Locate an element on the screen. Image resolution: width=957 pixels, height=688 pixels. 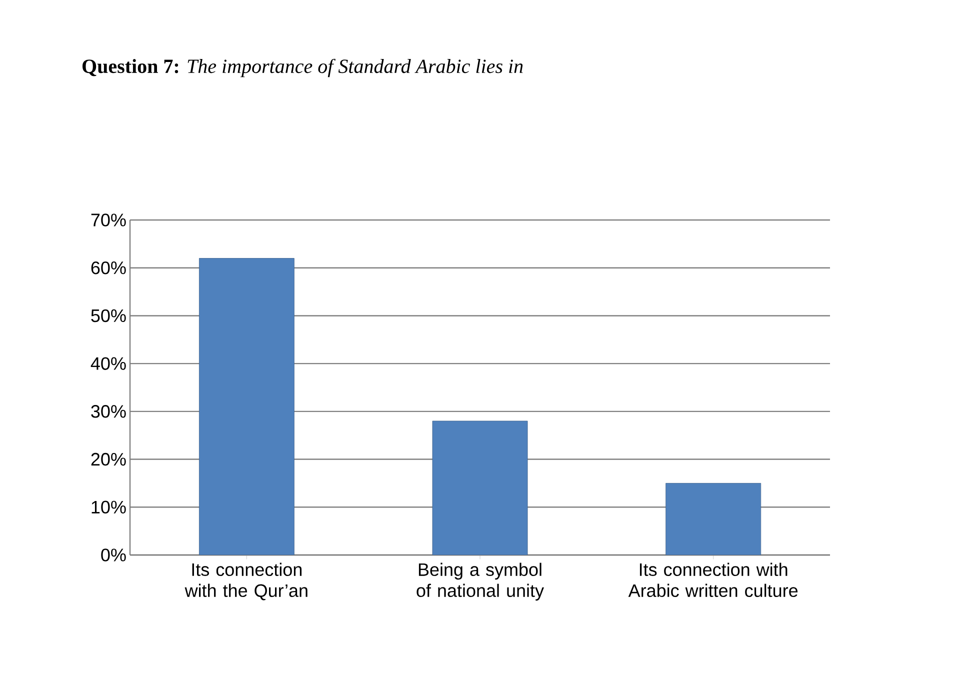
x-tick-label: Being a symbol of national unity is located at coordinates (480, 581).